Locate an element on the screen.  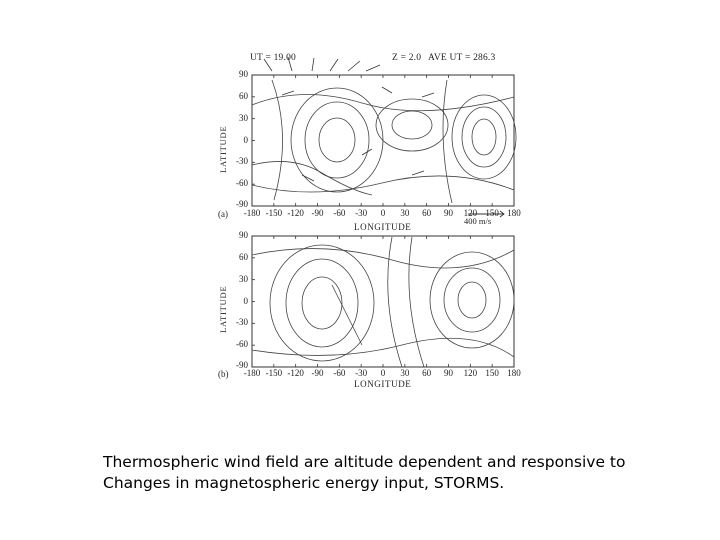
panel-a-ylabel: LATITUDE is located at coordinates (223, 149).